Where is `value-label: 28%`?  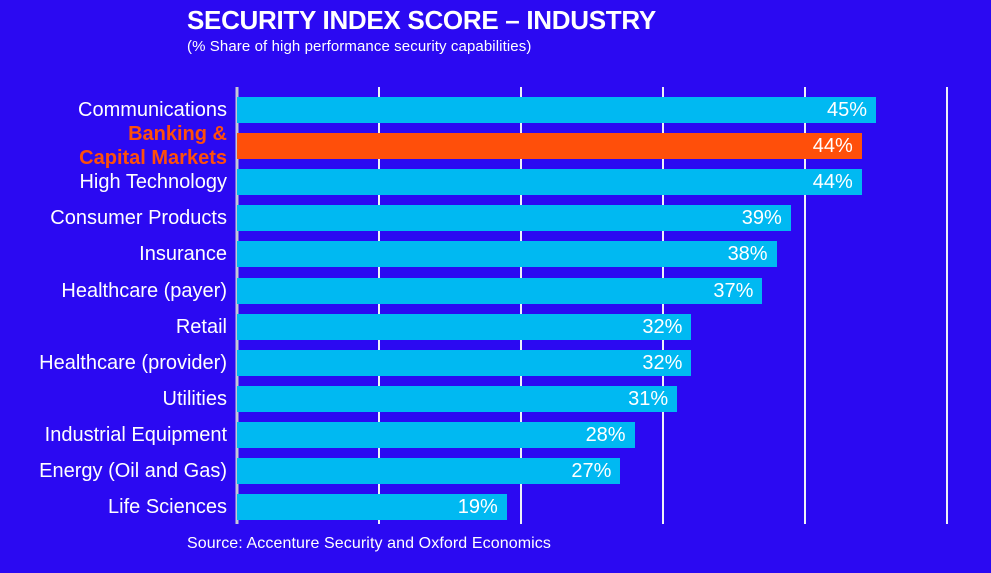
value-label: 28% is located at coordinates (605, 434).